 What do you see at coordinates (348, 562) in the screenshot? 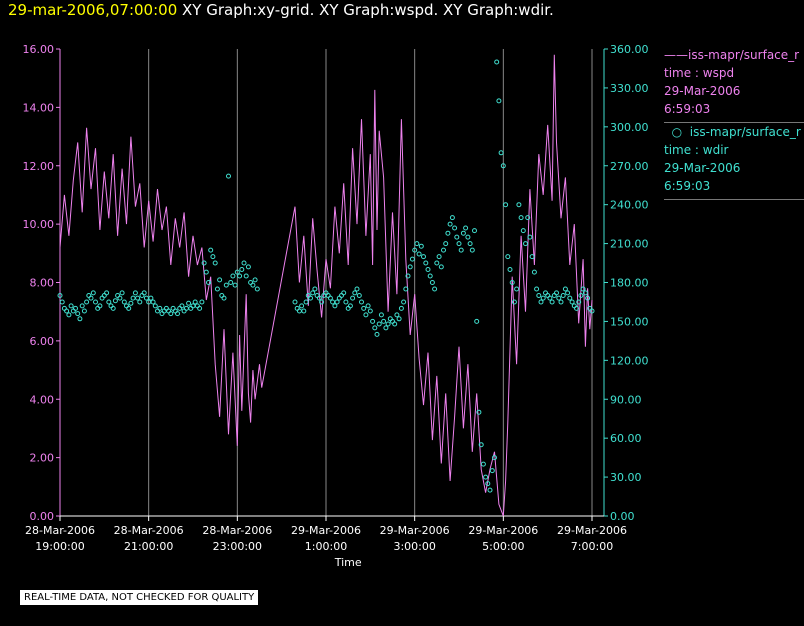
I see `x-axis-label: Time` at bounding box center [348, 562].